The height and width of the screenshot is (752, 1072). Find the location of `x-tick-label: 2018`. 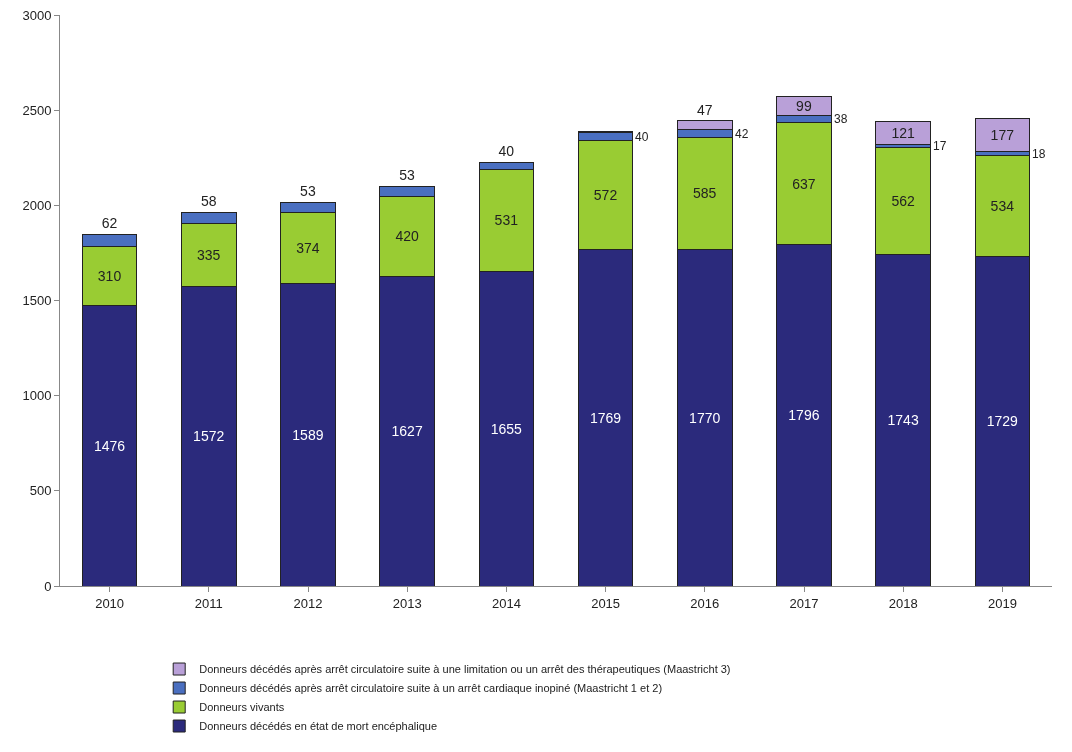

x-tick-label: 2018 is located at coordinates (903, 603).